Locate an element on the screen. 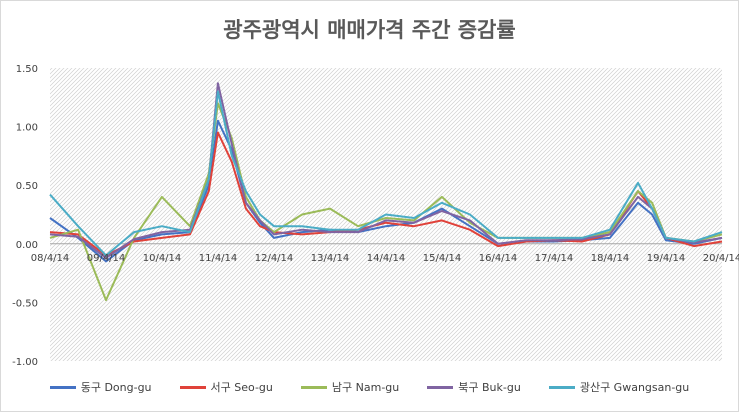  x-tick-label: 14/4/14 is located at coordinates (386, 258).